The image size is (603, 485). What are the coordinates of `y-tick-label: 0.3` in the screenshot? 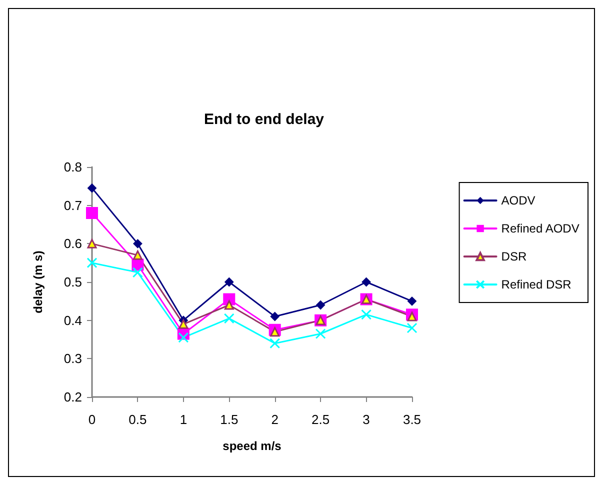 It's located at (73, 358).